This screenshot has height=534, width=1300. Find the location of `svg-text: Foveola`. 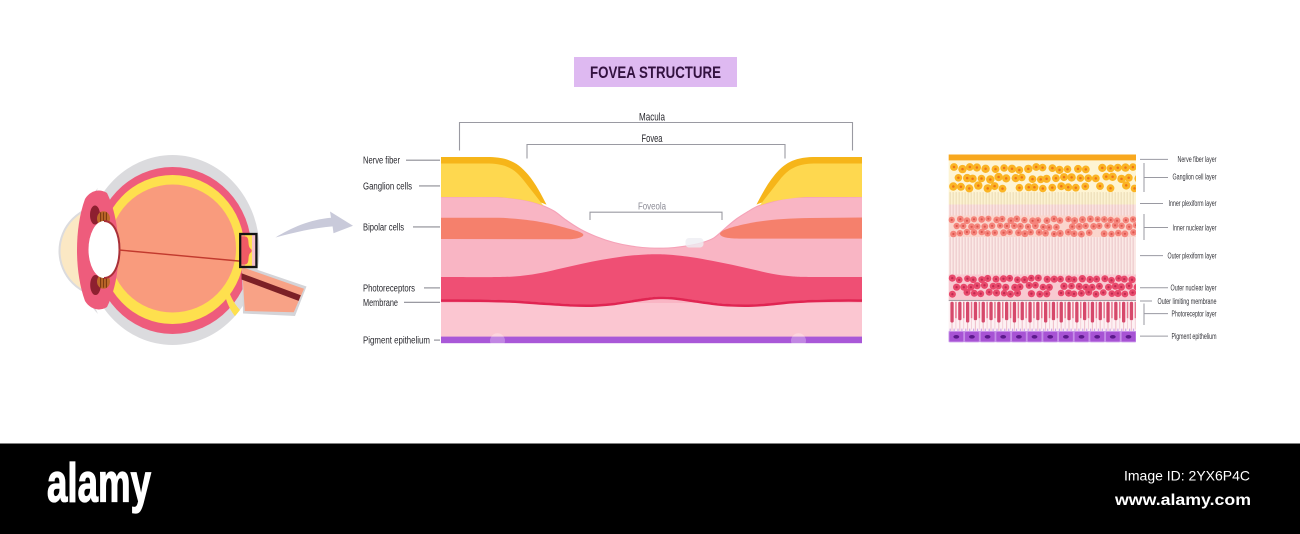

svg-text: Foveola is located at coordinates (652, 207).